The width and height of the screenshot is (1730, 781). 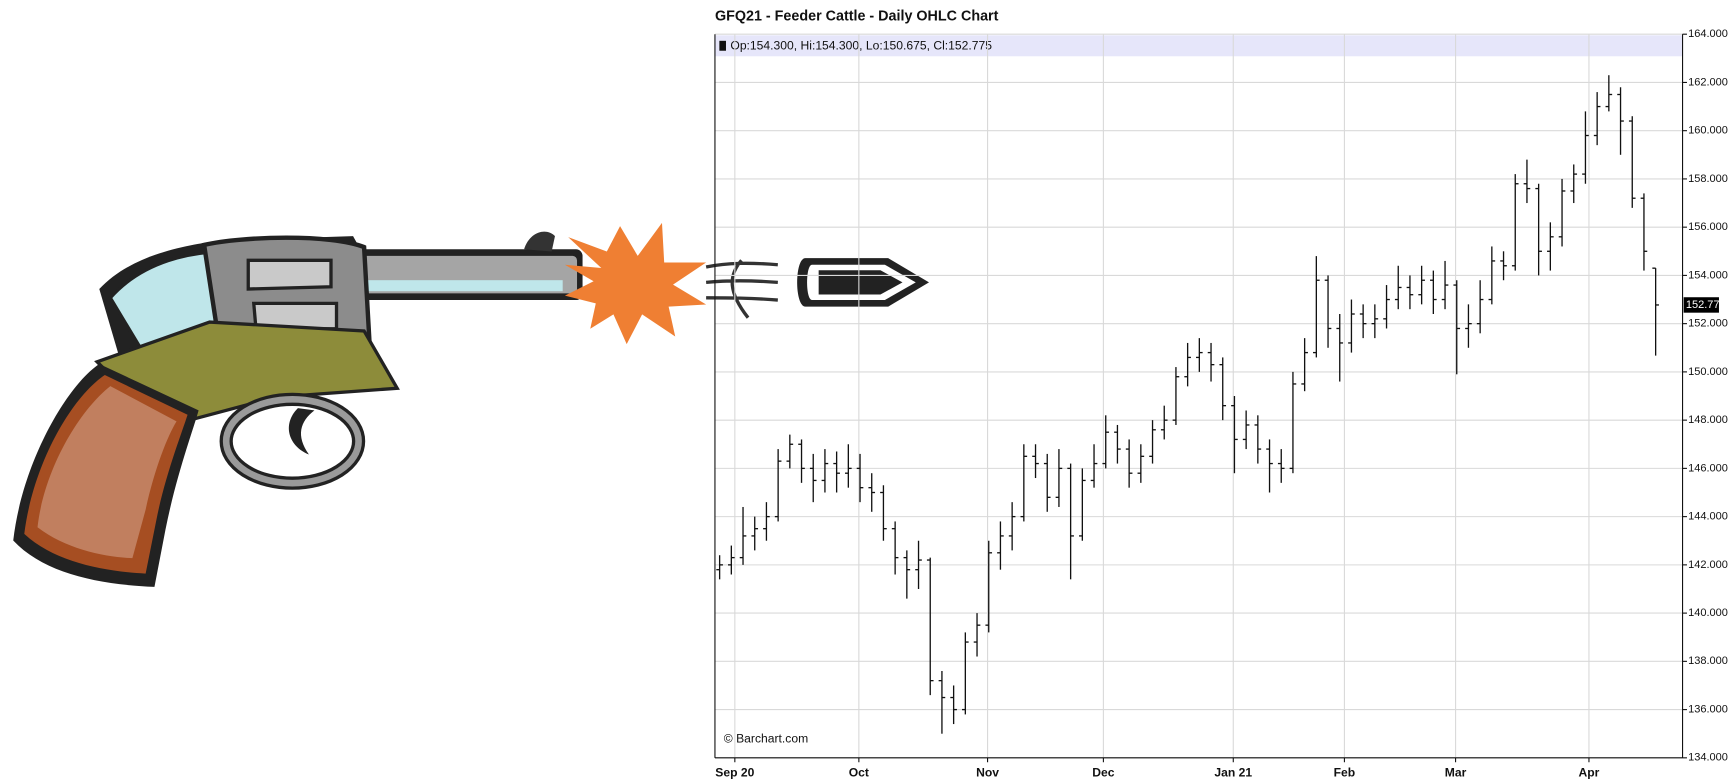 I want to click on x-tick-label: Oct, so click(x=859, y=772).